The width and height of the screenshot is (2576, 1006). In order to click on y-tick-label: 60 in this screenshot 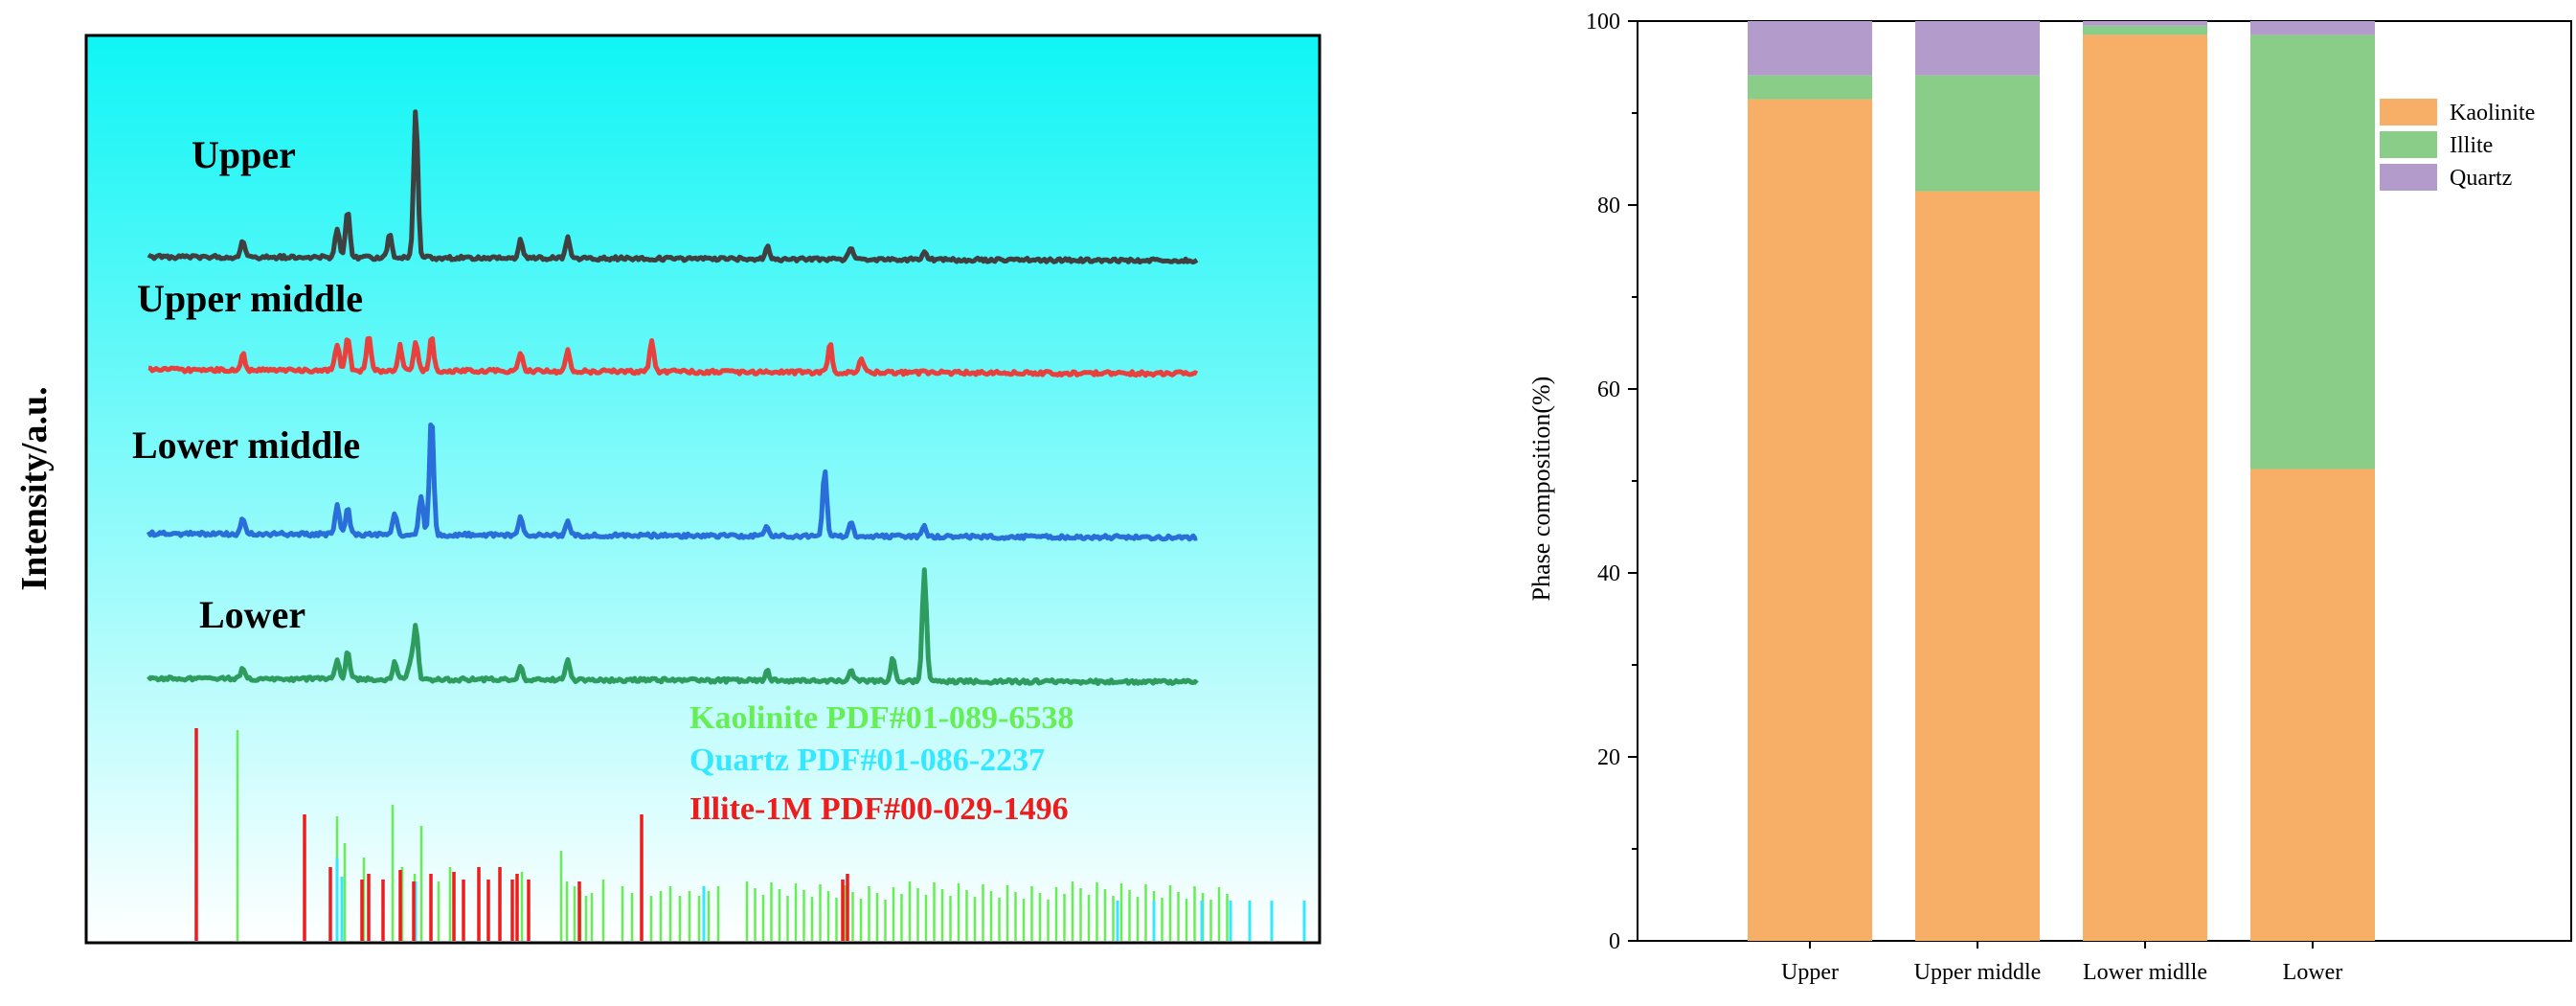, I will do `click(1608, 389)`.